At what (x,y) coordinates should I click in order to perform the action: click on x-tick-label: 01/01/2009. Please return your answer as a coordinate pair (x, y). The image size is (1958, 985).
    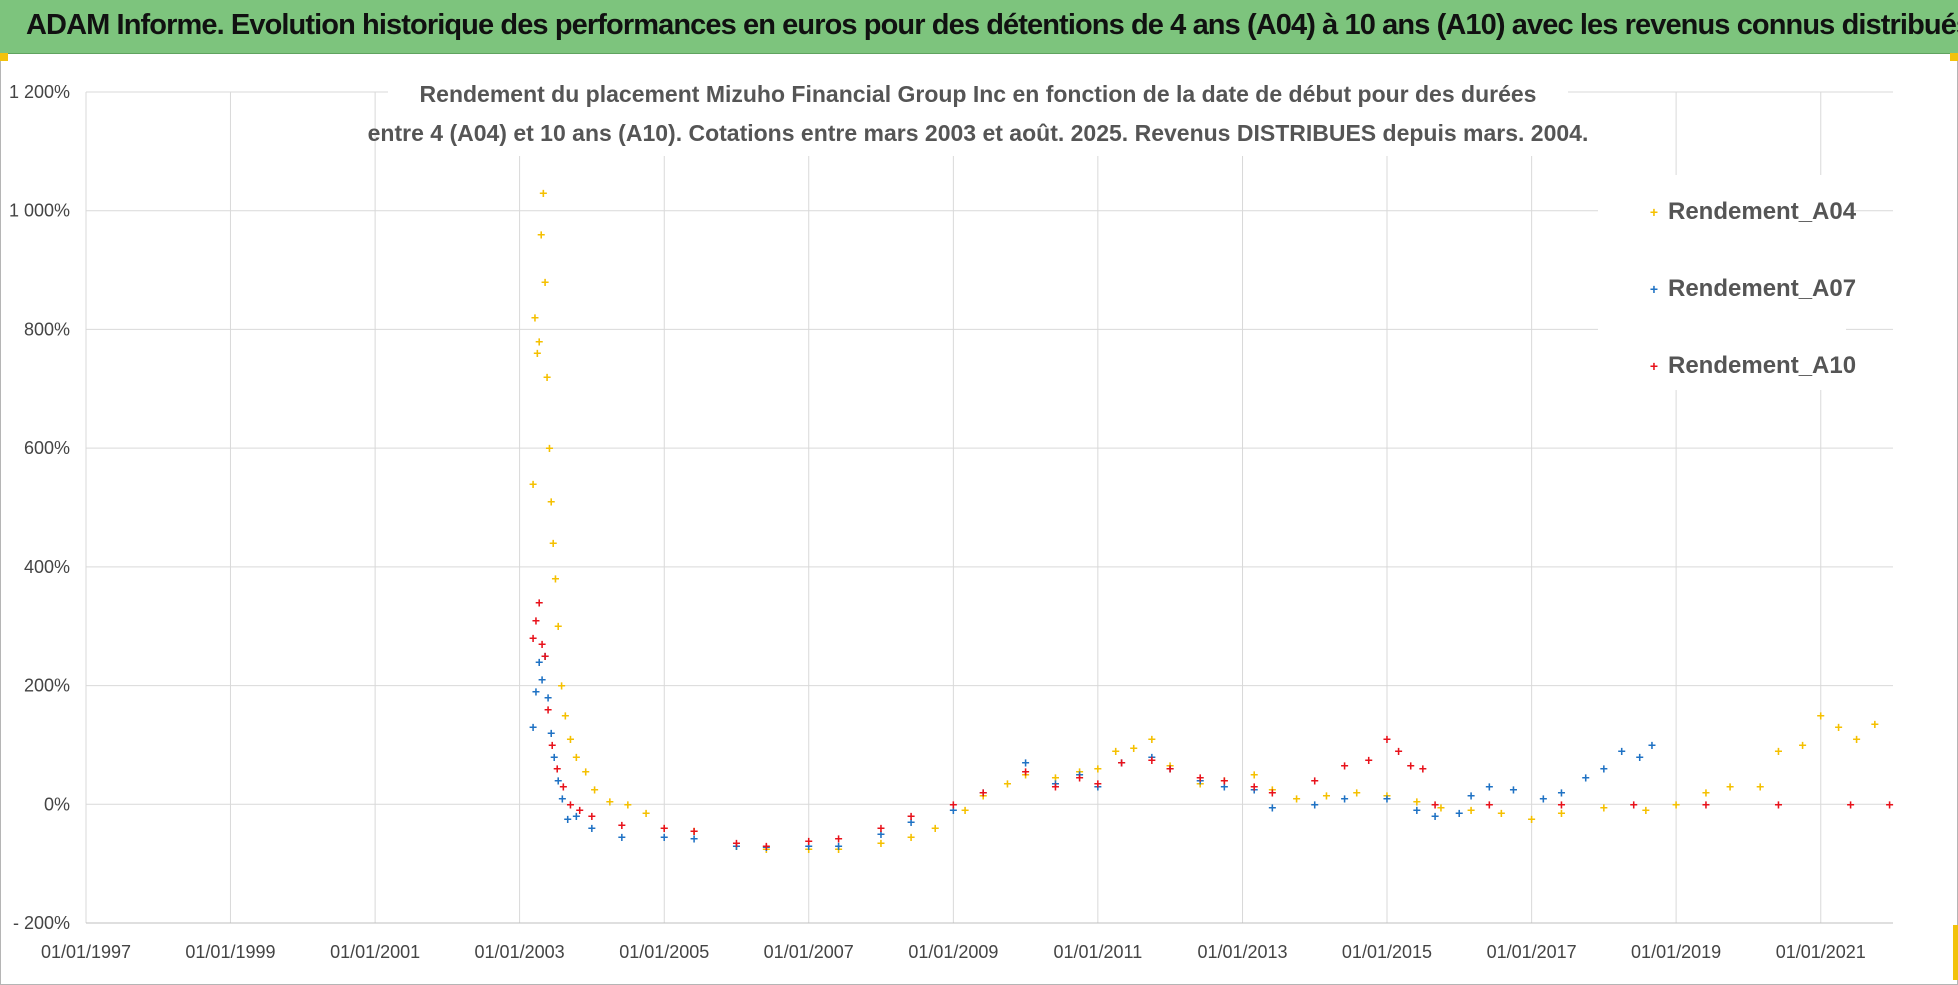
    Looking at the image, I should click on (953, 952).